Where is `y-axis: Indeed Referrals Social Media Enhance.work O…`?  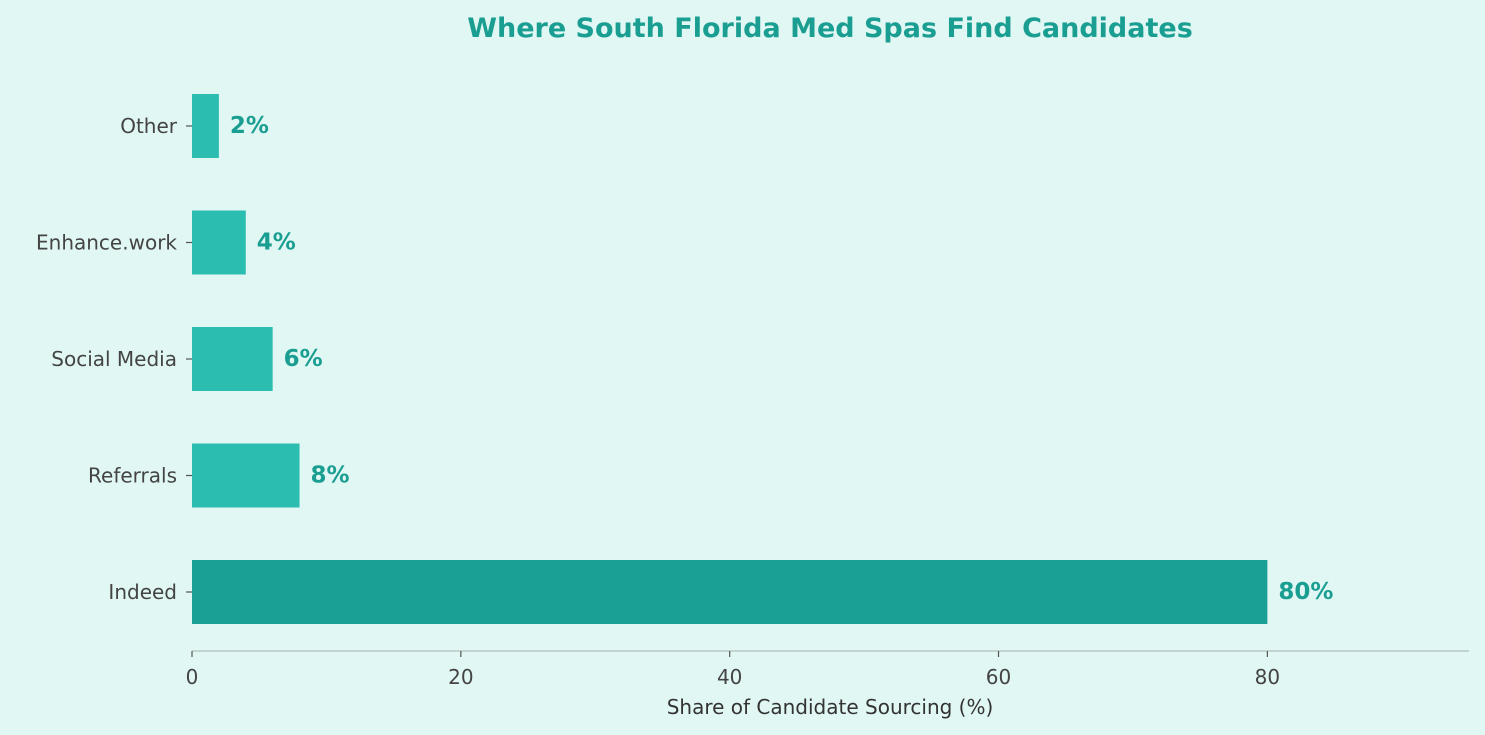 y-axis: Indeed Referrals Social Media Enhance.work O… is located at coordinates (114, 359).